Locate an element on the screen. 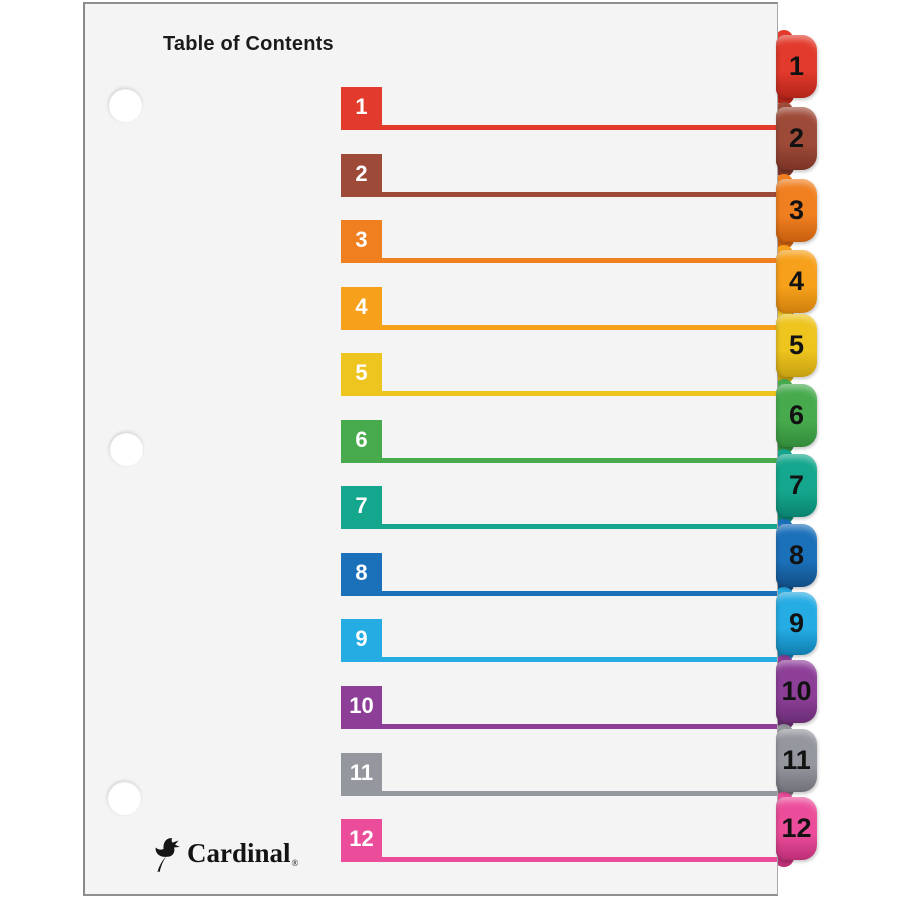 Image resolution: width=900 pixels, height=900 pixels. index-tab: 11 is located at coordinates (795, 761).